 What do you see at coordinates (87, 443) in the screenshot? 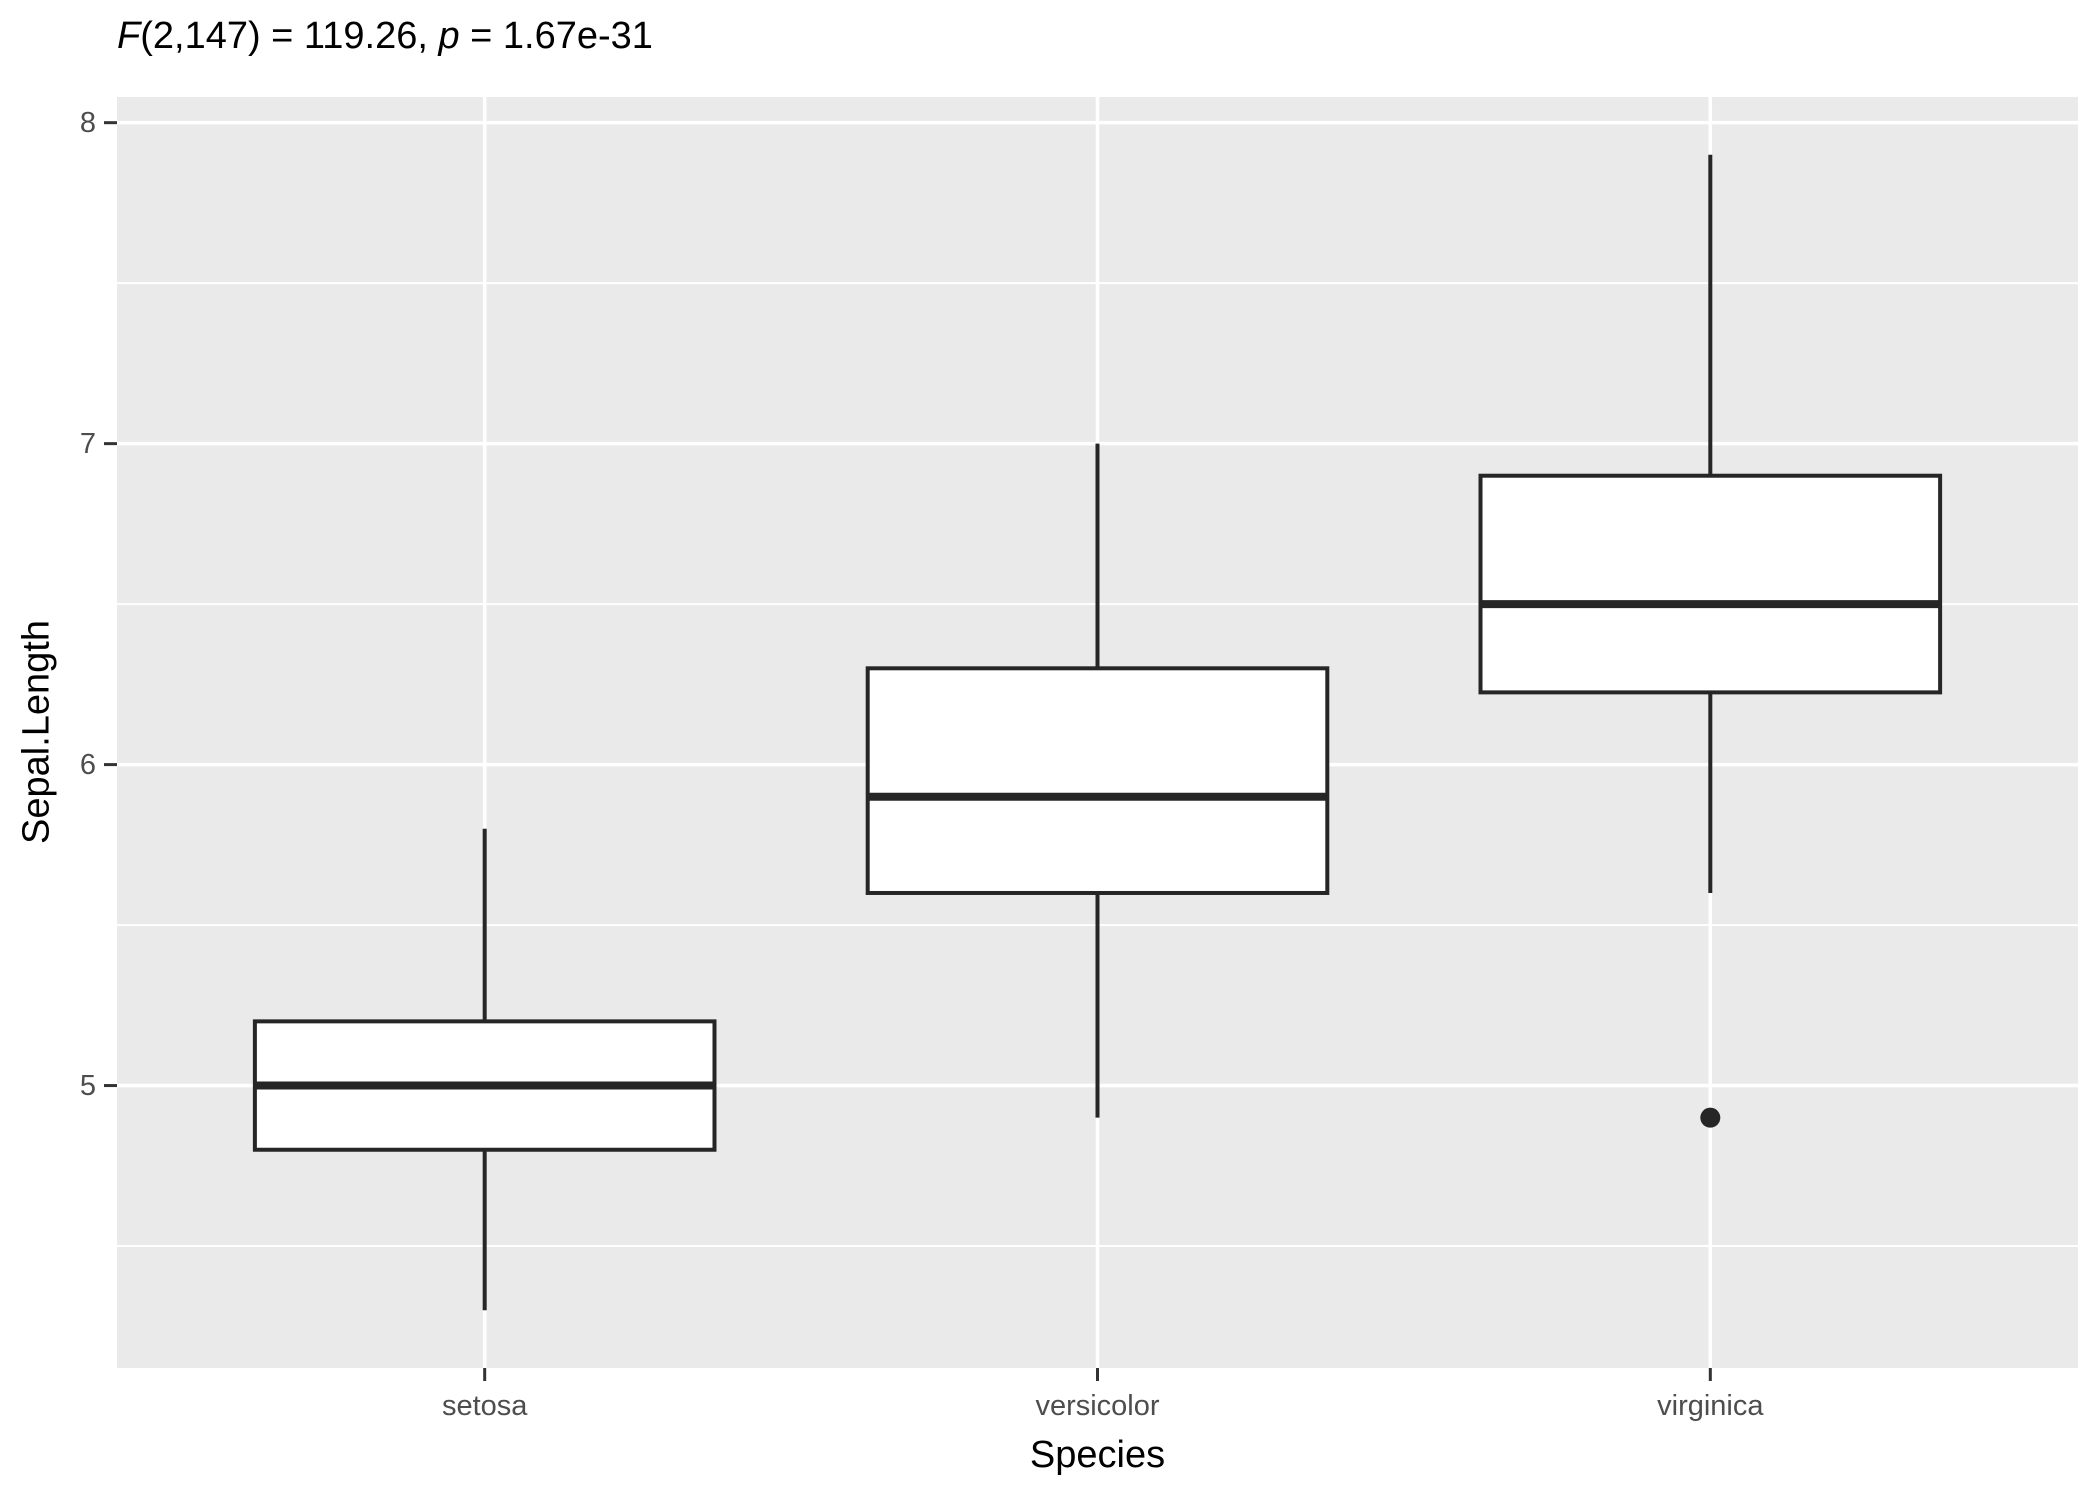
I see `y-tick-label-7: 7` at bounding box center [87, 443].